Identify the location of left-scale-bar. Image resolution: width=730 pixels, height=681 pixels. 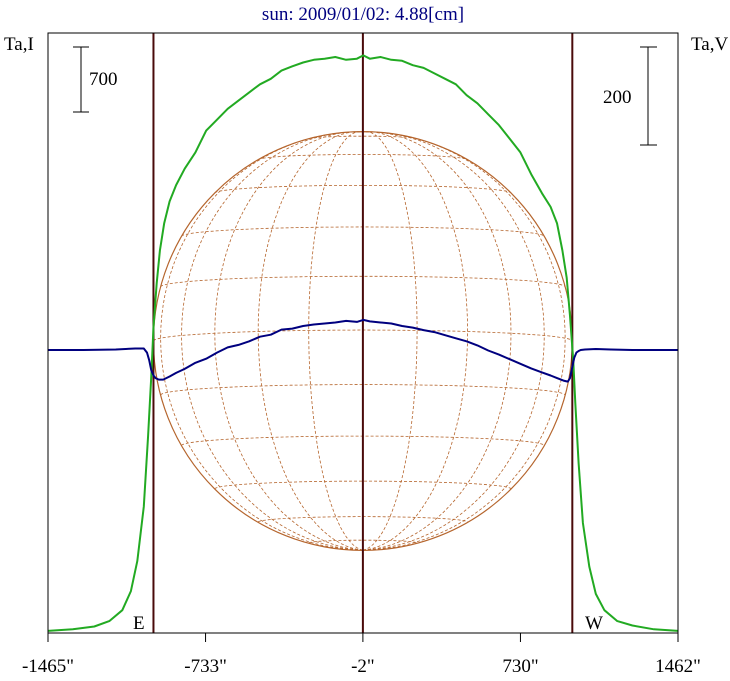
(81, 79).